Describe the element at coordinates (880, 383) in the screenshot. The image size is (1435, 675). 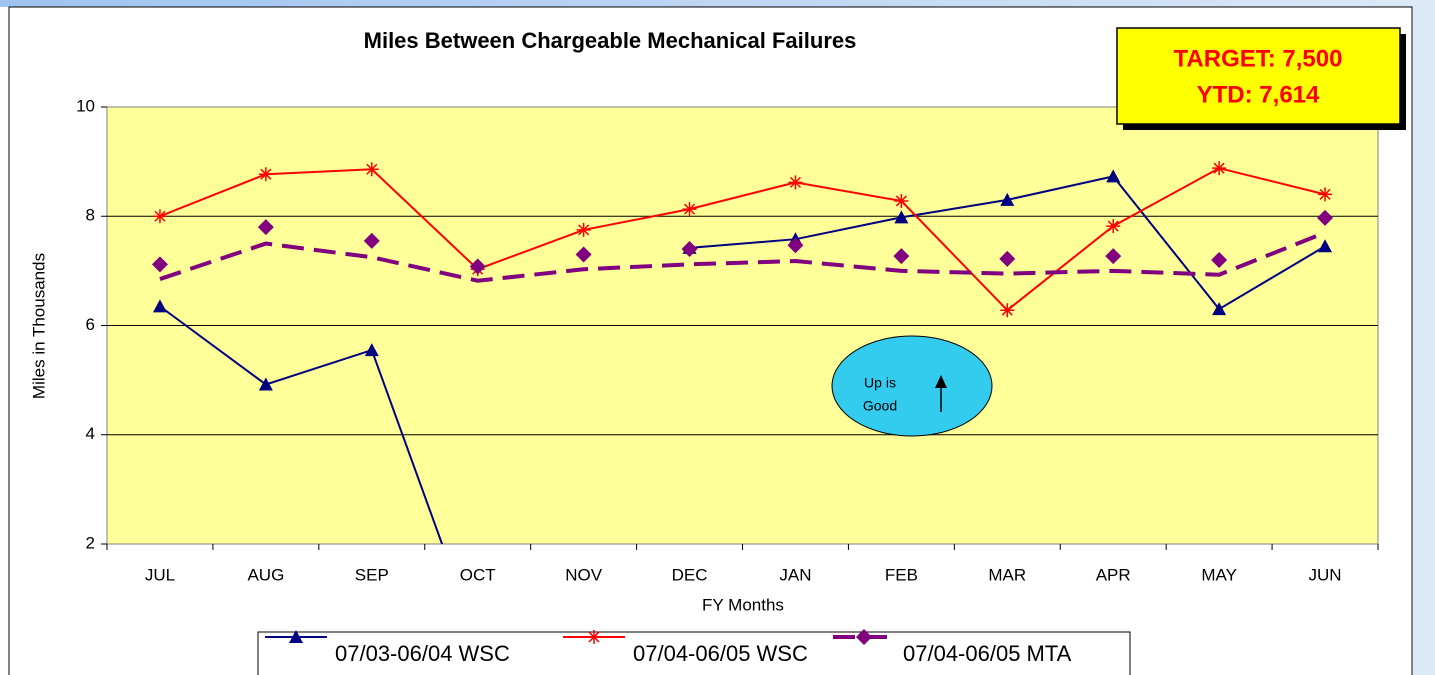
I see `note-text: Up is` at that location.